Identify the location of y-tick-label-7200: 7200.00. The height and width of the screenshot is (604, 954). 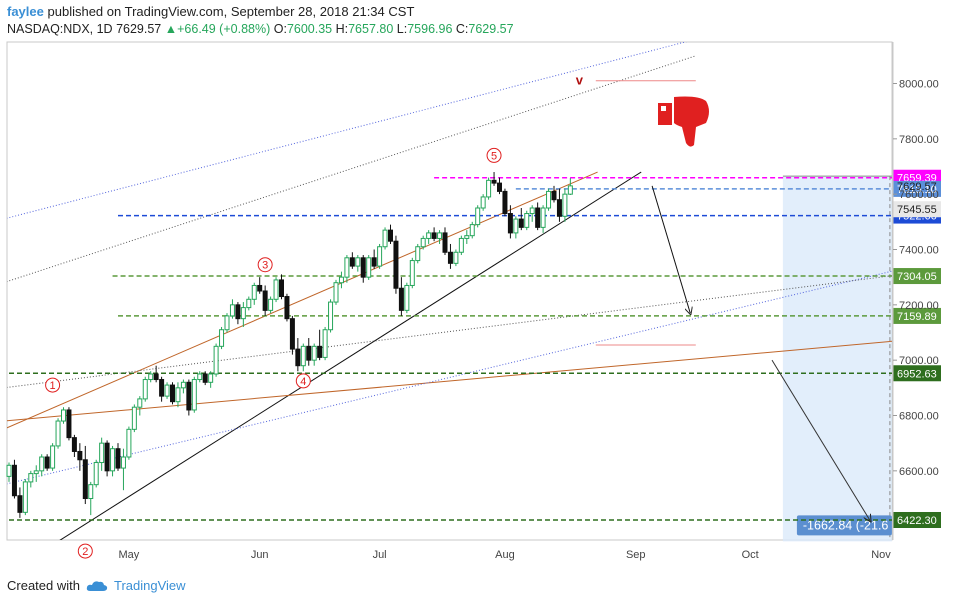
(919, 306).